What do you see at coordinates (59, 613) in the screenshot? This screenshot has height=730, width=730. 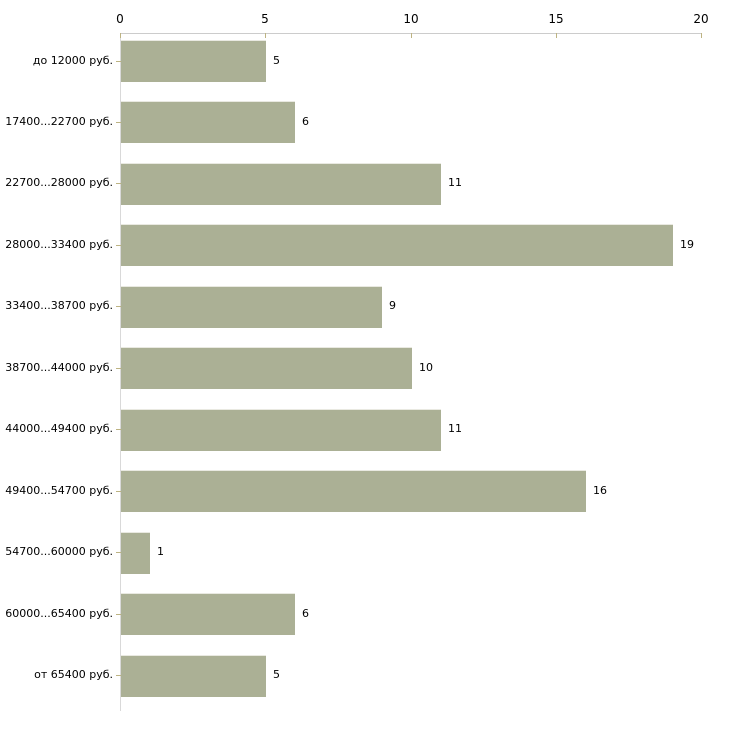 I see `category-label: 60000...65400 руб.` at bounding box center [59, 613].